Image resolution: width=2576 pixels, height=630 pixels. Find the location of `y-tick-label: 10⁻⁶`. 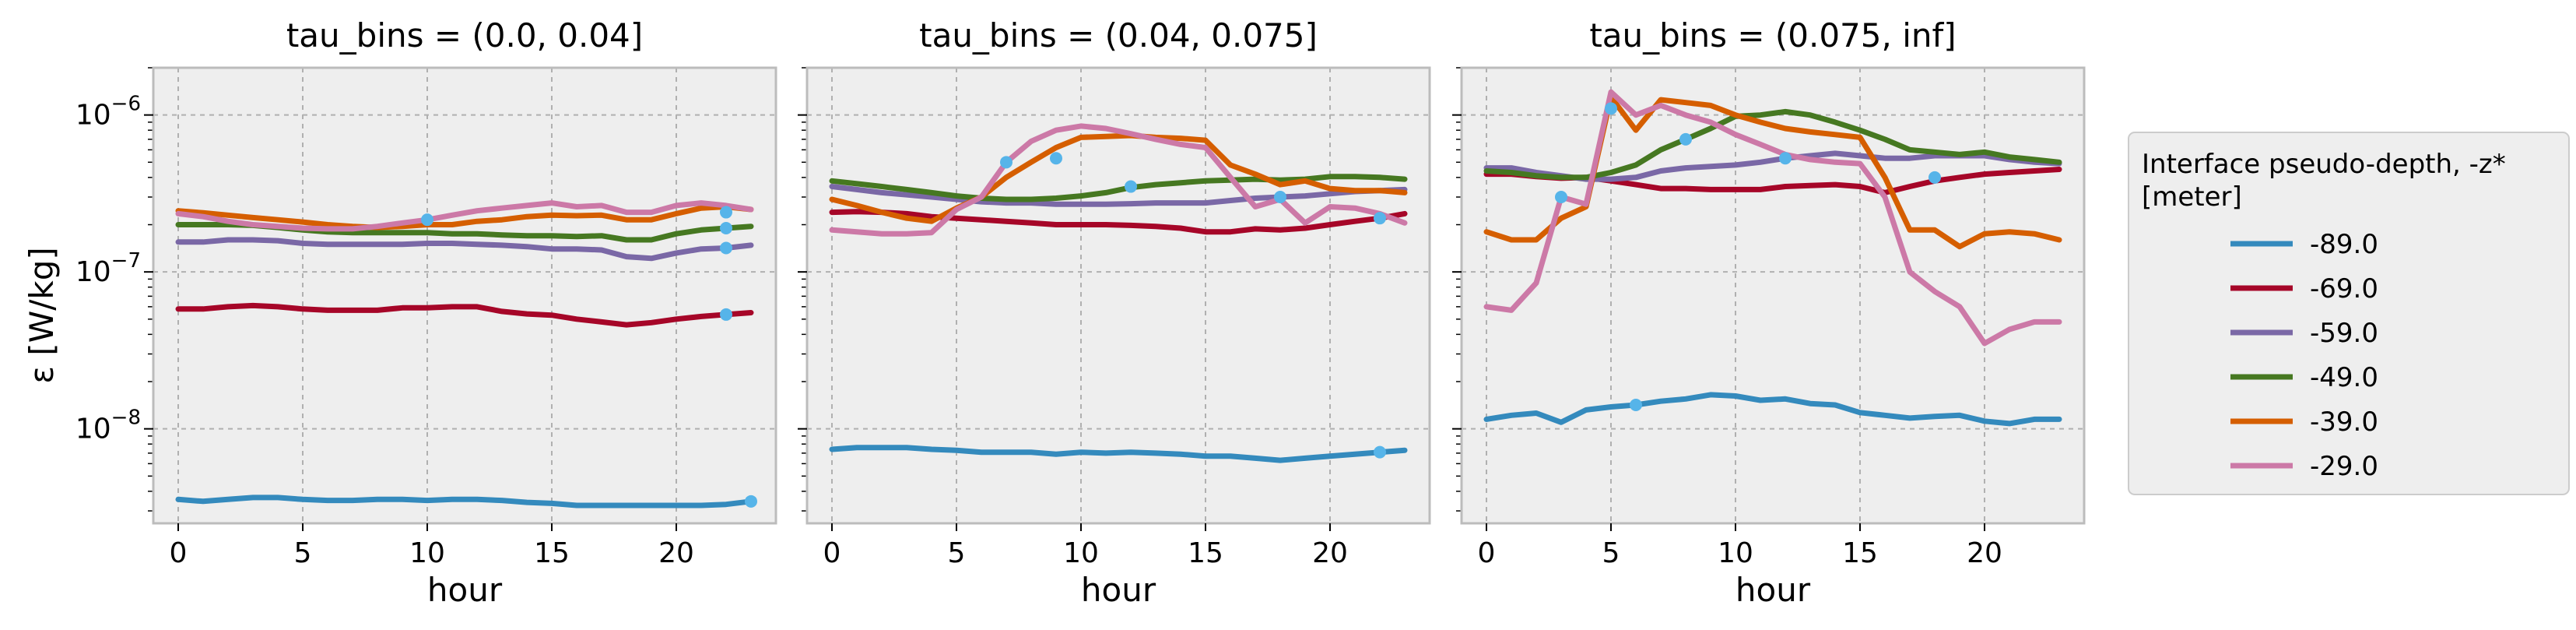

y-tick-label: 10⁻⁶ is located at coordinates (108, 112).